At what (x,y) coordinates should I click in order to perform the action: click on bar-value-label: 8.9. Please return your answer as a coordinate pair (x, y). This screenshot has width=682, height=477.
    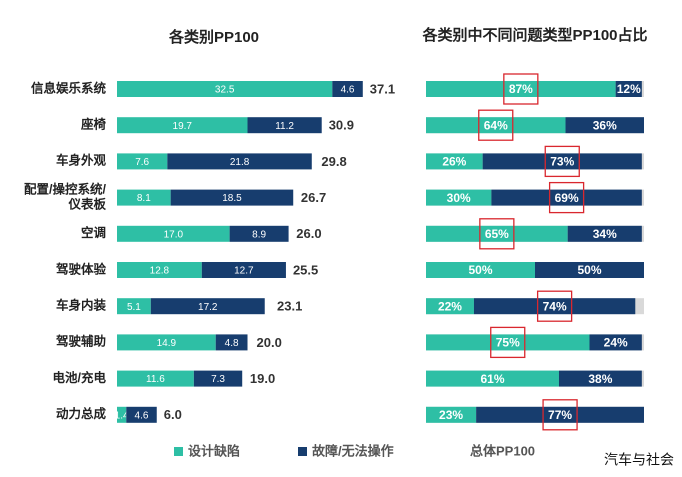
    Looking at the image, I should click on (259, 234).